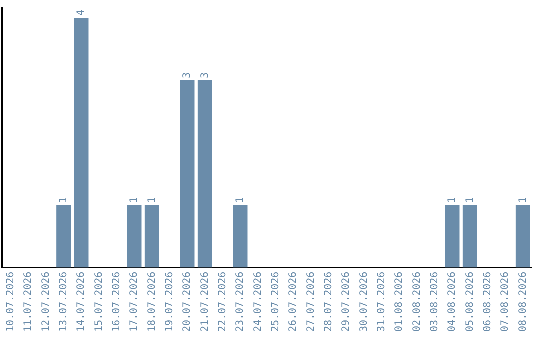 Image resolution: width=540 pixels, height=340 pixels. Describe the element at coordinates (294, 302) in the screenshot. I see `x-tick-label: 26.07.2026` at that location.